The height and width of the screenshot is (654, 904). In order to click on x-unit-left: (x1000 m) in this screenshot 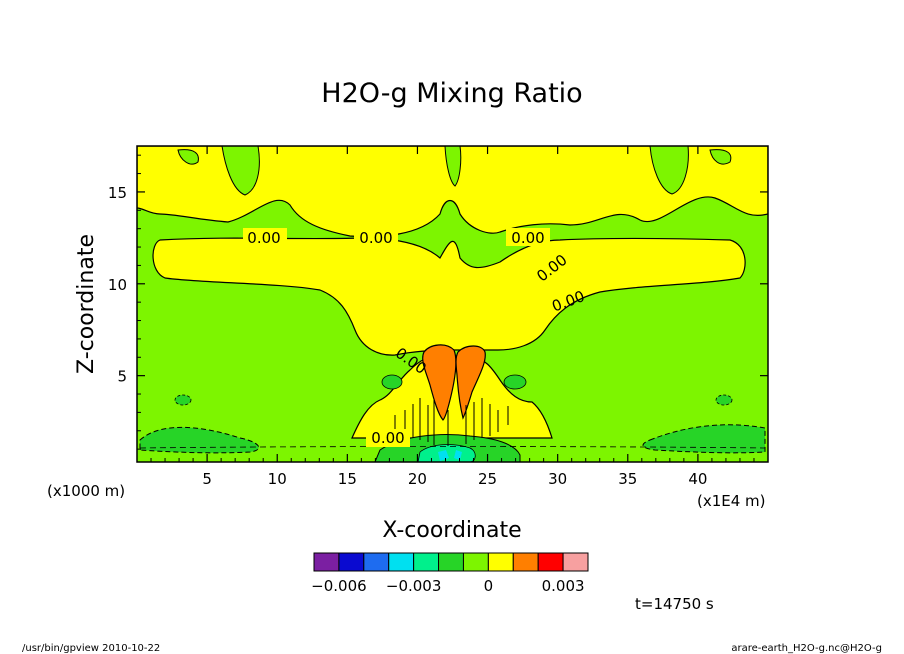, I will do `click(86, 491)`.